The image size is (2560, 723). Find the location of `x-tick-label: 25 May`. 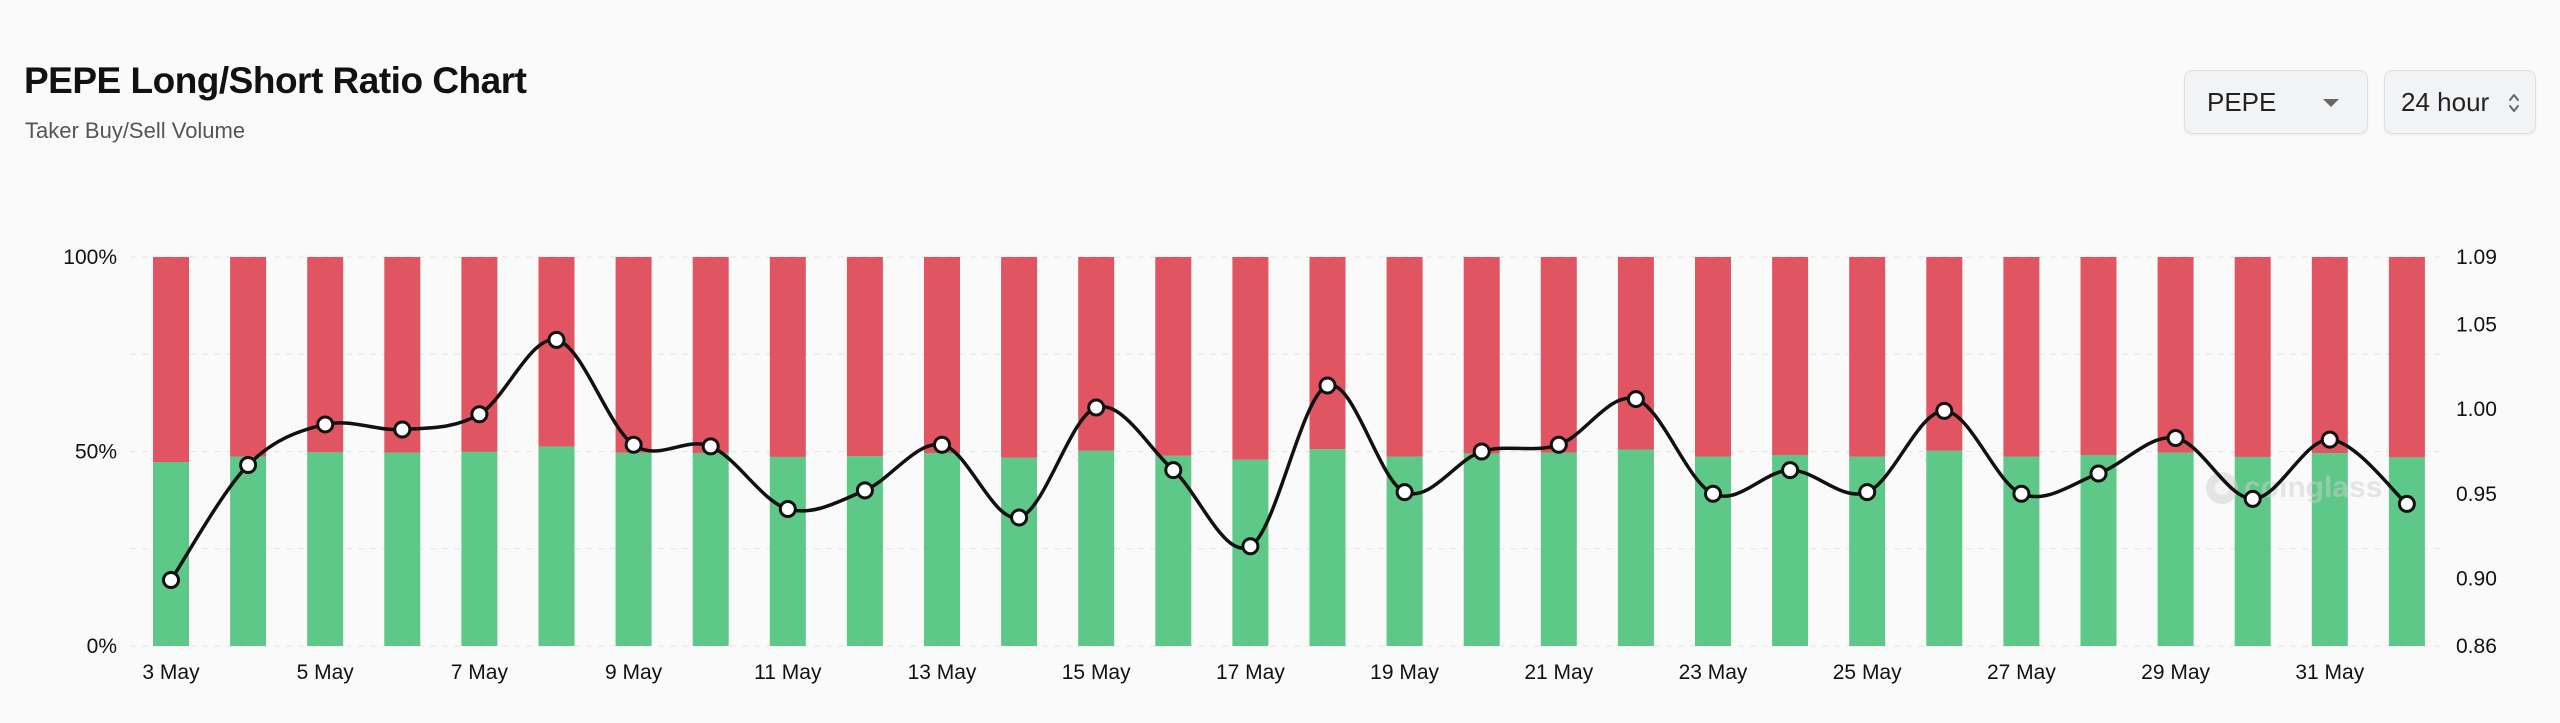

x-tick-label: 25 May is located at coordinates (1867, 672).